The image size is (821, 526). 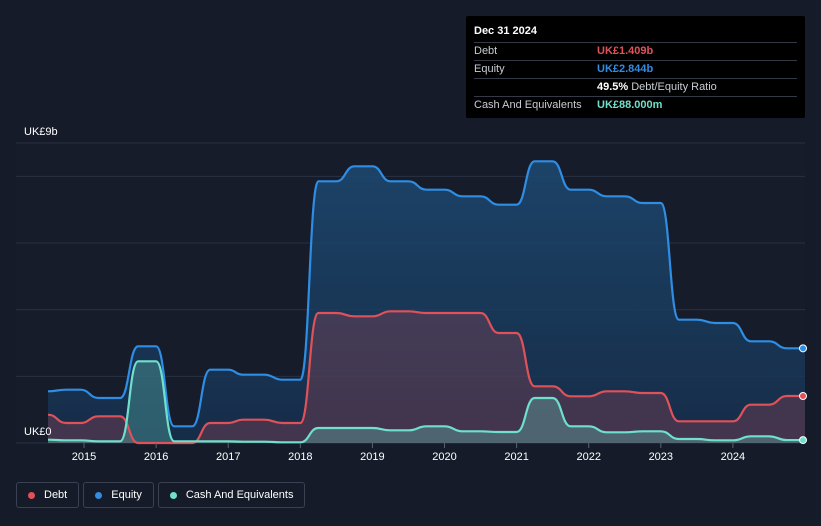 I want to click on x-tick-label: 2023, so click(x=661, y=457).